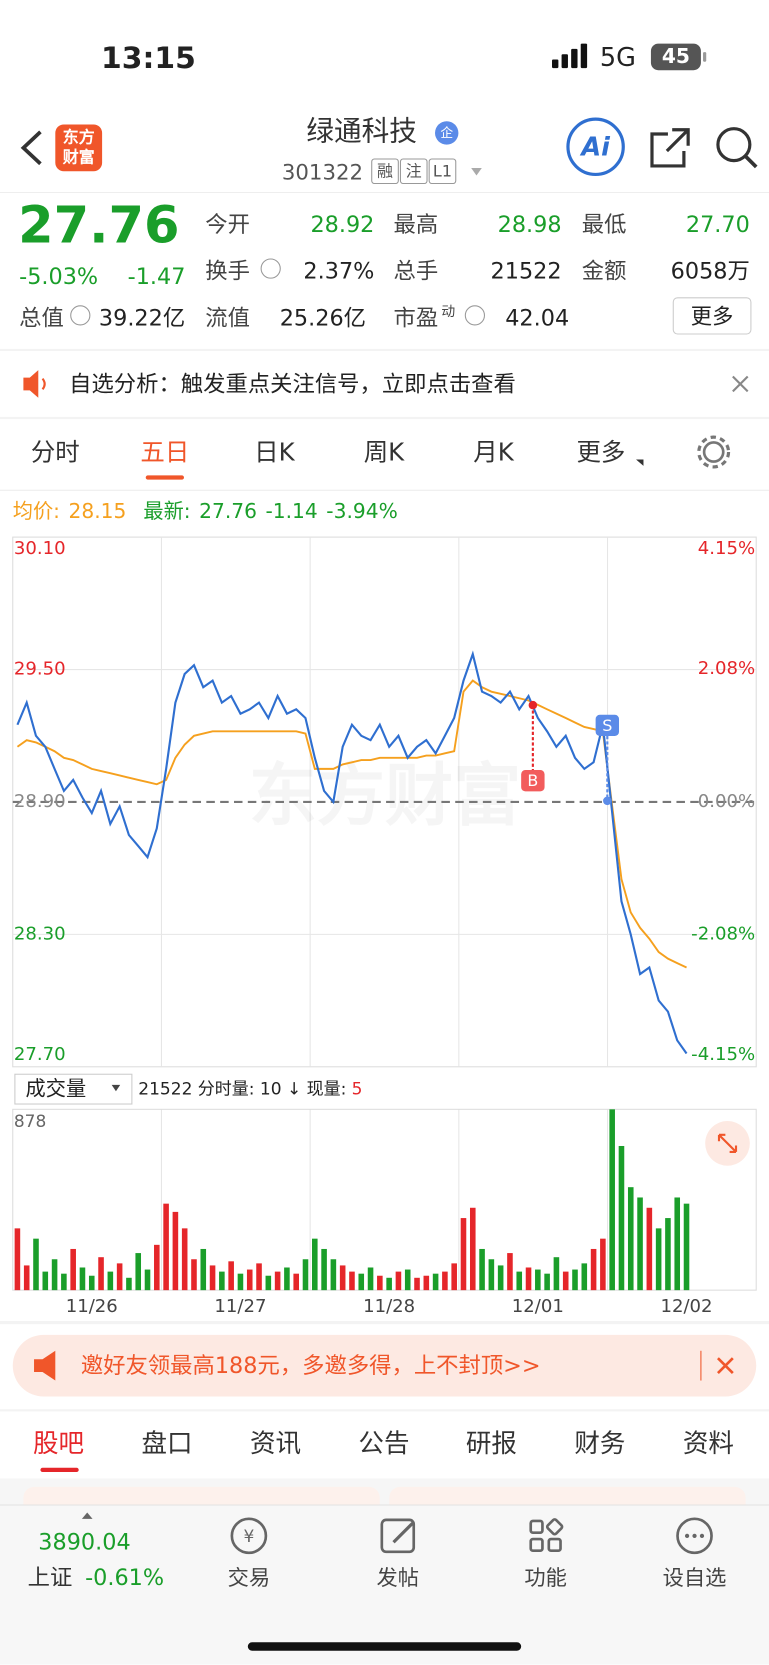 Image resolution: width=769 pixels, height=1665 pixels. What do you see at coordinates (322, 172) in the screenshot?
I see `stock-code: 301322` at bounding box center [322, 172].